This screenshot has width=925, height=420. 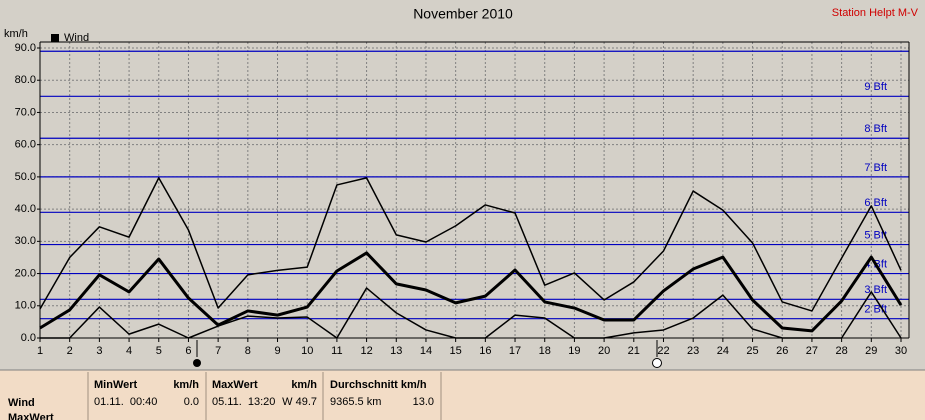 What do you see at coordinates (841, 351) in the screenshot?
I see `x-tick-label: 28` at bounding box center [841, 351].